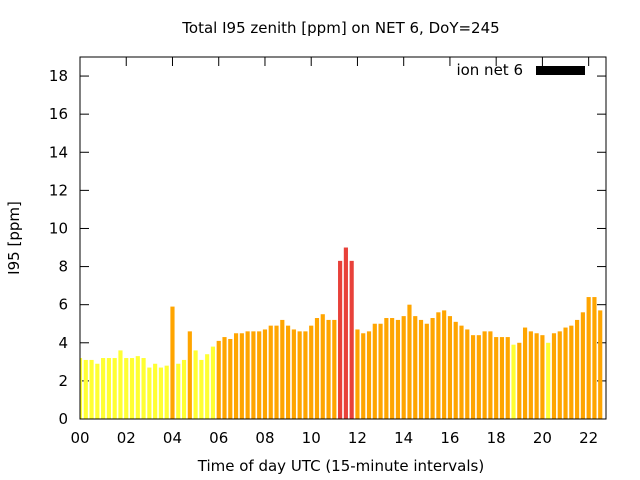 This screenshot has width=640, height=480. What do you see at coordinates (489, 70) in the screenshot?
I see `legend-label: ion net 6` at bounding box center [489, 70].